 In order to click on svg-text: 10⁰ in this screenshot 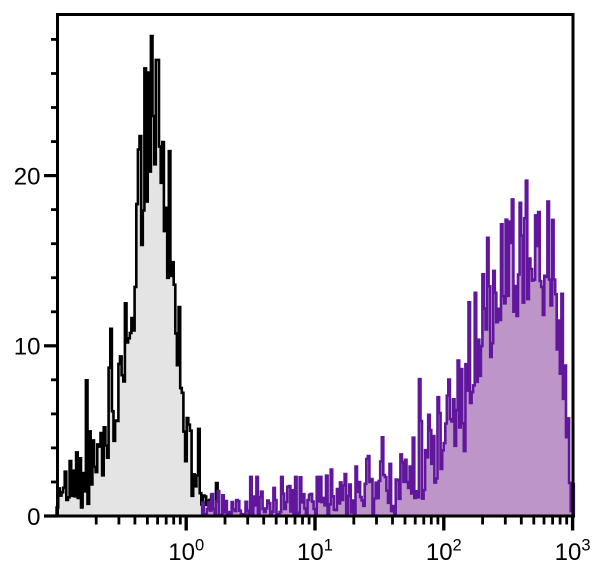, I will do `click(186, 551)`.